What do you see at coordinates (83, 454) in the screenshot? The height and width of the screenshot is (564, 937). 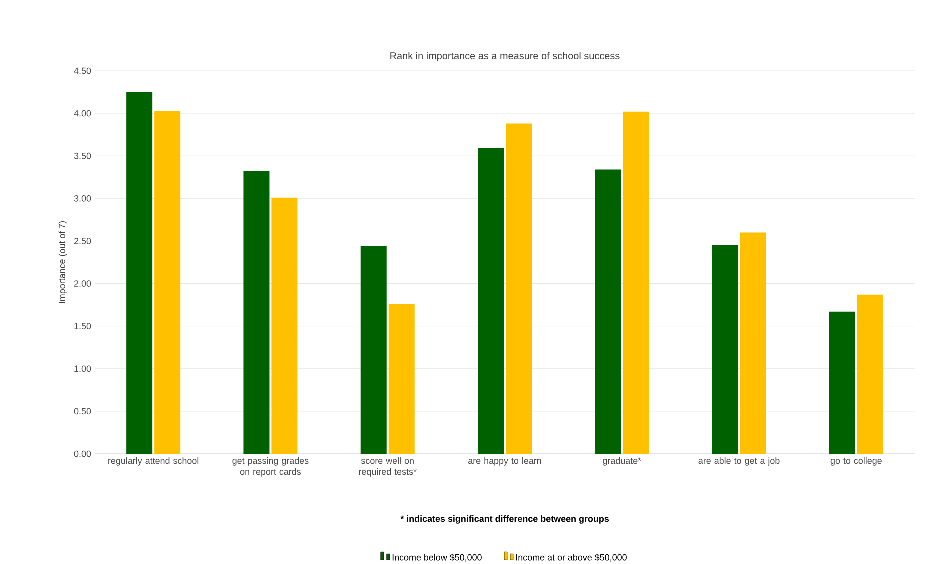 I see `y-tick-label: 0.00` at bounding box center [83, 454].